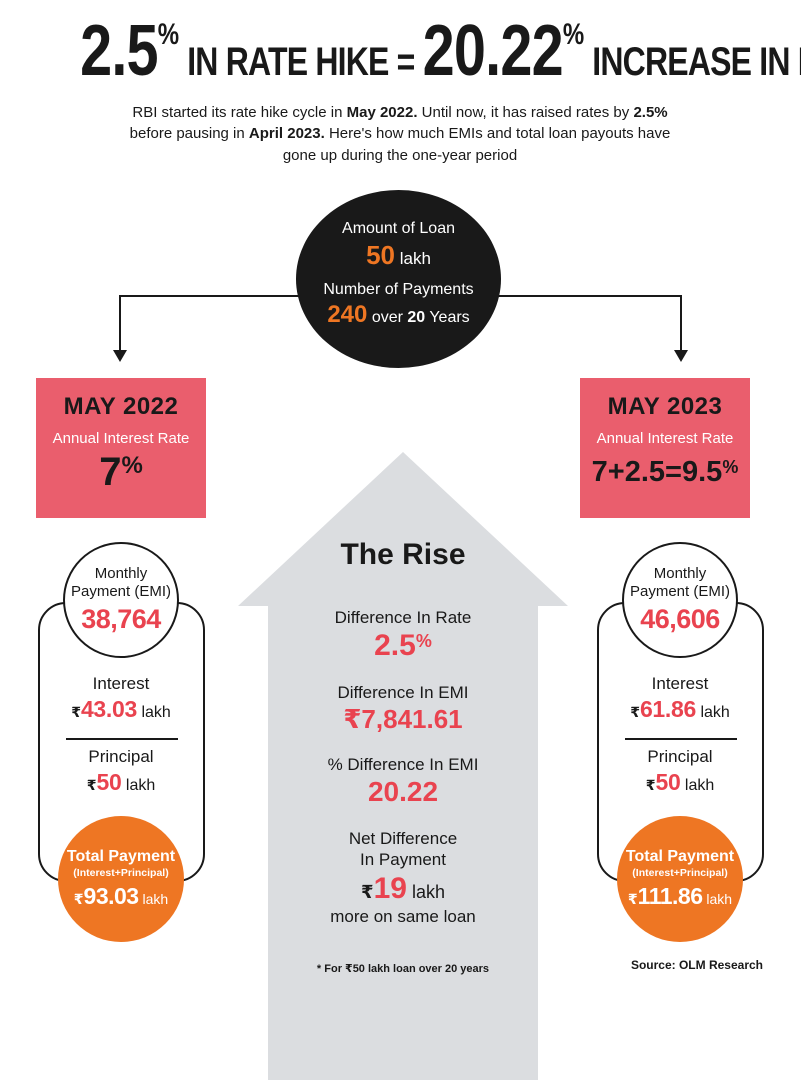 The height and width of the screenshot is (1080, 801). Describe the element at coordinates (398, 290) in the screenshot. I see `payments-label: Number of Payments` at that location.